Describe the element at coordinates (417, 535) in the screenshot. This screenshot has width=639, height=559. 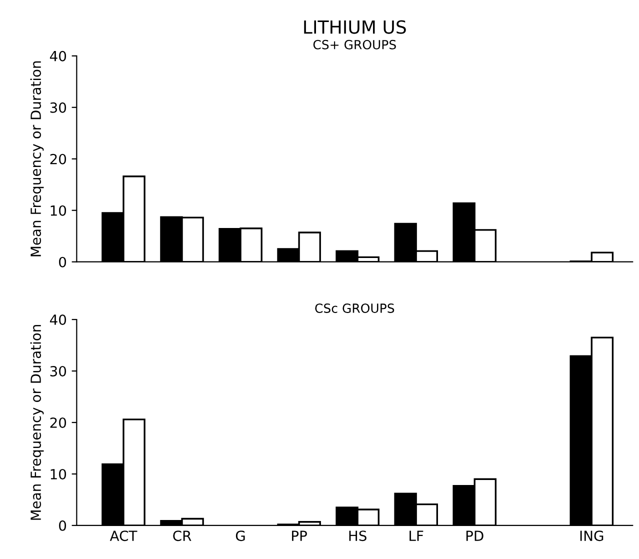
I see `x-tick-label: LF` at that location.